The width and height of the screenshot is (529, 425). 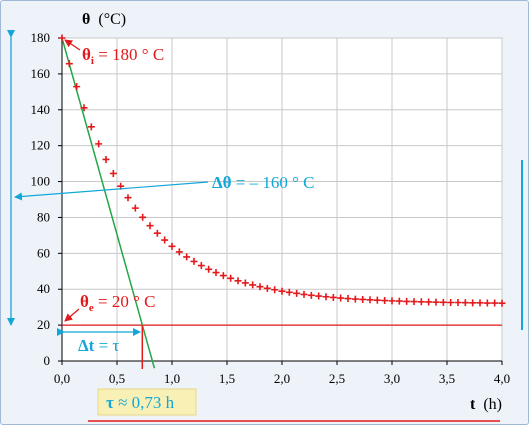 What do you see at coordinates (43, 288) in the screenshot?
I see `y-tick-label: 40` at bounding box center [43, 288].